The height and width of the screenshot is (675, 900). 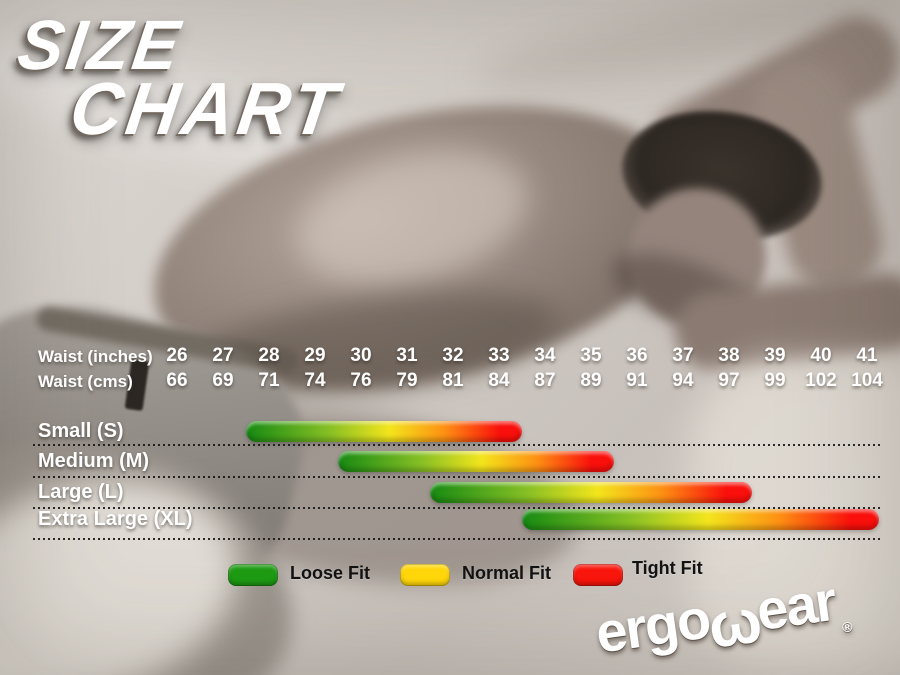 I want to click on waist-cms-value: 99, so click(x=775, y=380).